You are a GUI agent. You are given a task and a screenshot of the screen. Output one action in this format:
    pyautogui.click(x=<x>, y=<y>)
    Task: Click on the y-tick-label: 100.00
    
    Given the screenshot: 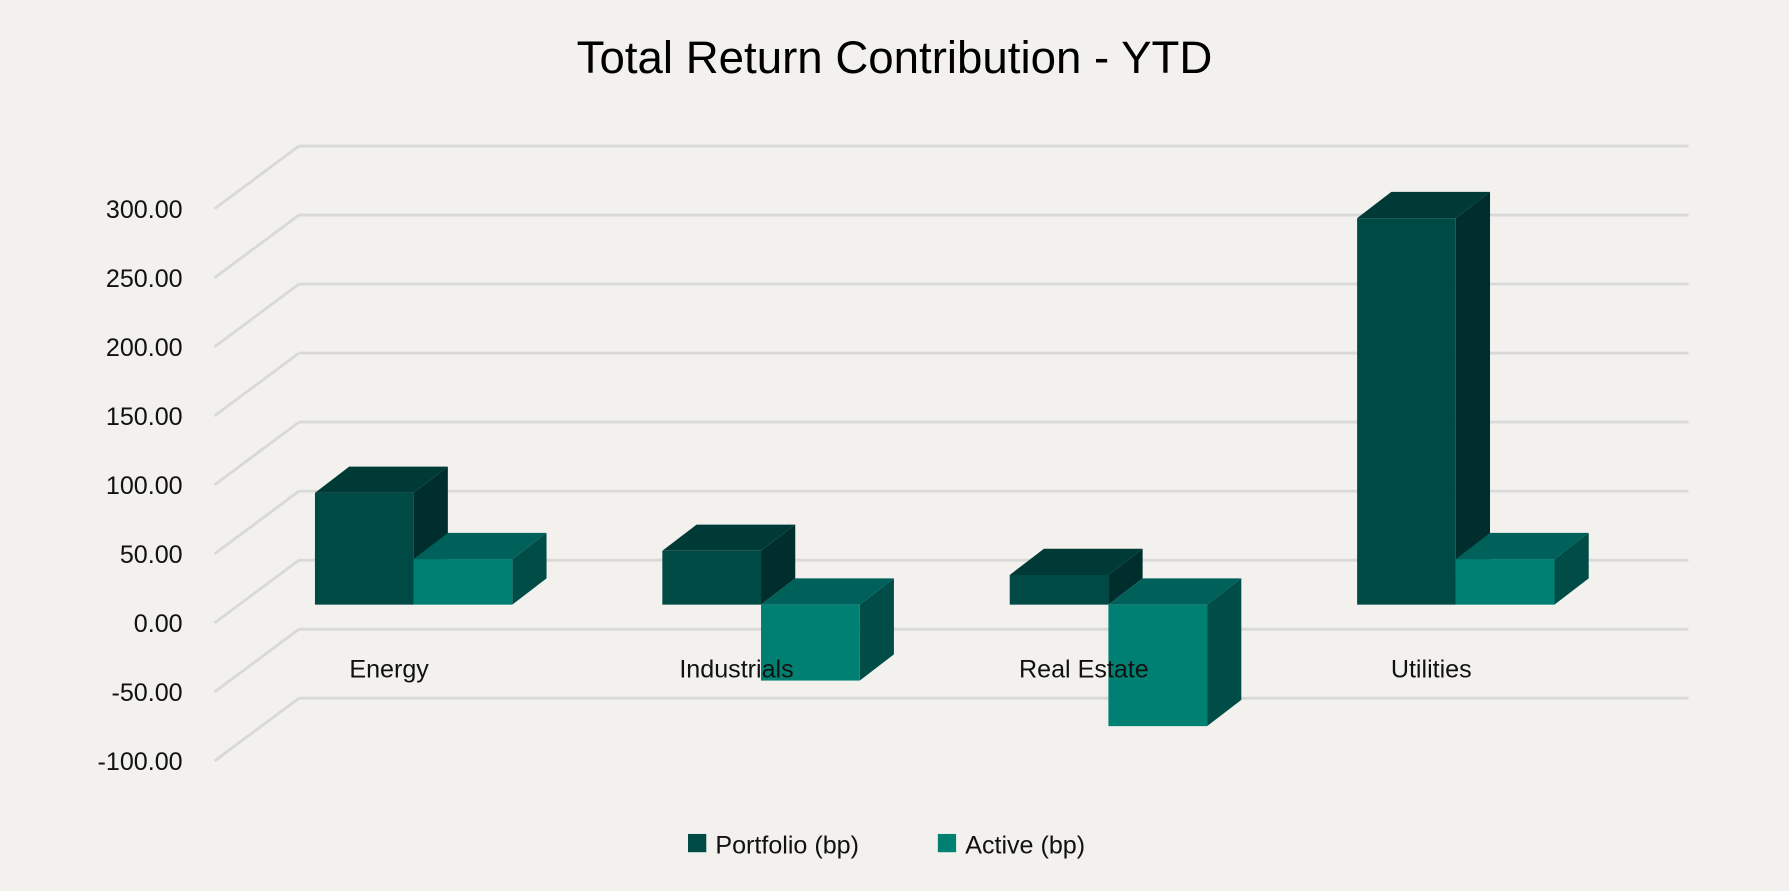 What is the action you would take?
    pyautogui.click(x=144, y=486)
    